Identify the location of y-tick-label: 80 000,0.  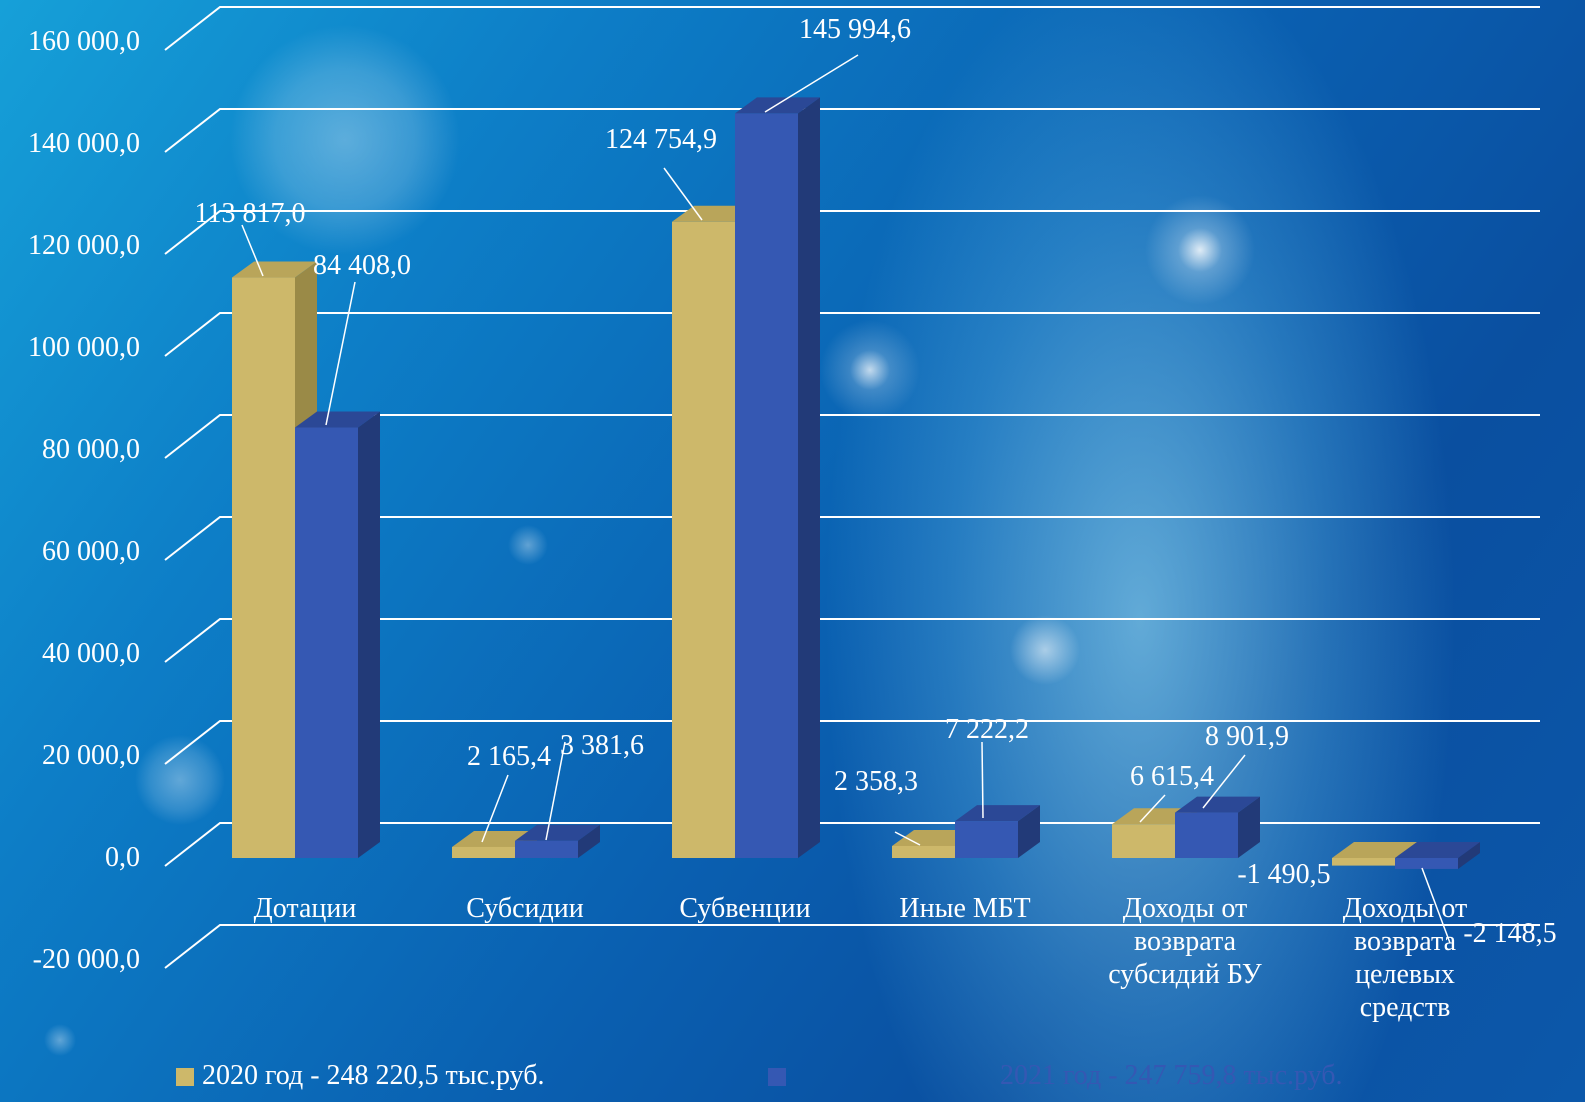
(91, 449).